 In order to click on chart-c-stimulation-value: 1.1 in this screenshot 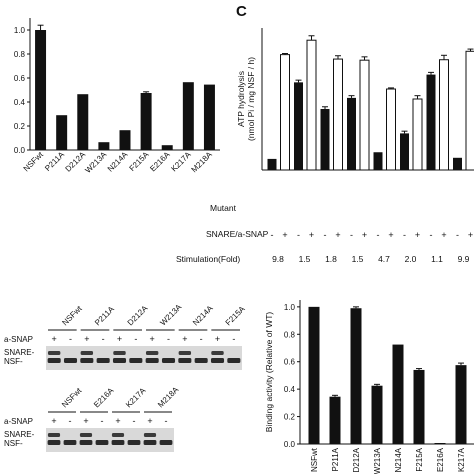, I will do `click(437, 259)`.